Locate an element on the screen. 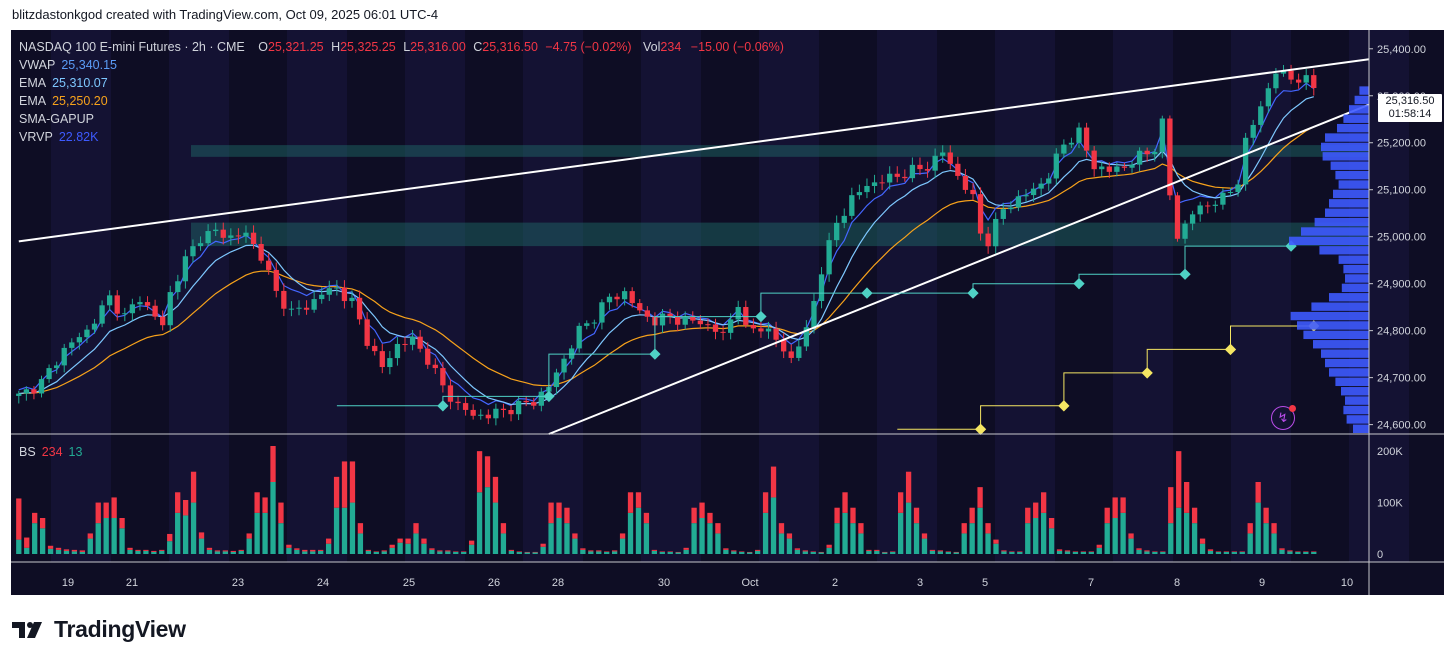 This screenshot has width=1456, height=663. lightning-icon: ↯ is located at coordinates (1283, 417).